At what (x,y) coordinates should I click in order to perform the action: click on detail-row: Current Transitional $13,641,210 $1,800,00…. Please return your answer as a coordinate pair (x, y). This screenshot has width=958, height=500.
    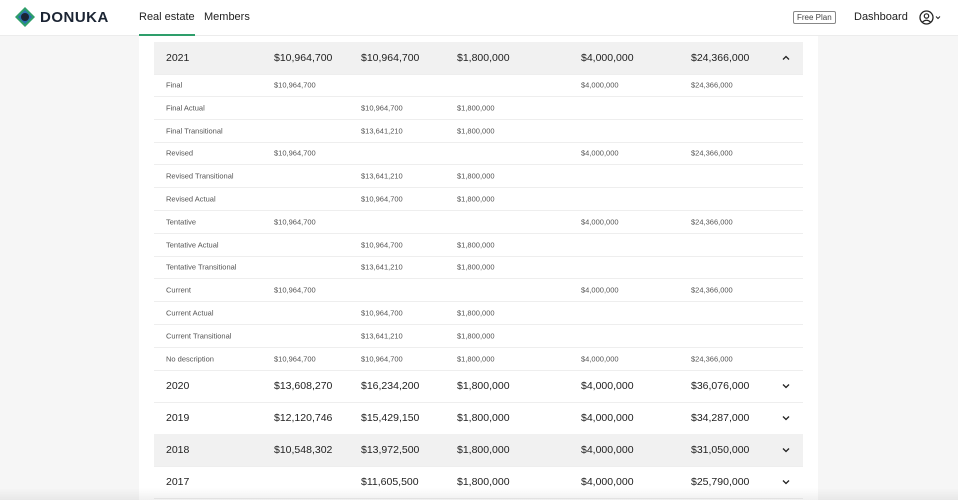
    Looking at the image, I should click on (478, 336).